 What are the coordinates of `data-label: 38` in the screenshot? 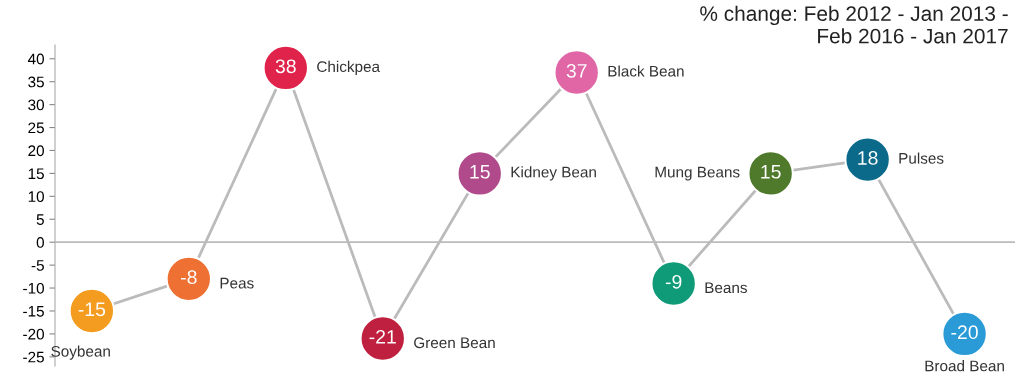 It's located at (285, 66).